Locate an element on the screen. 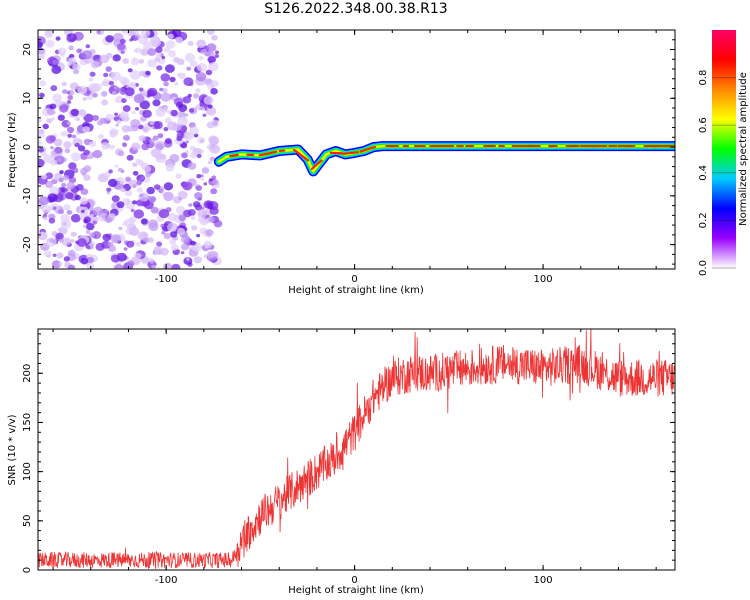 This screenshot has width=750, height=600. colorbar-label: Normalized spectral amplitude is located at coordinates (743, 149).